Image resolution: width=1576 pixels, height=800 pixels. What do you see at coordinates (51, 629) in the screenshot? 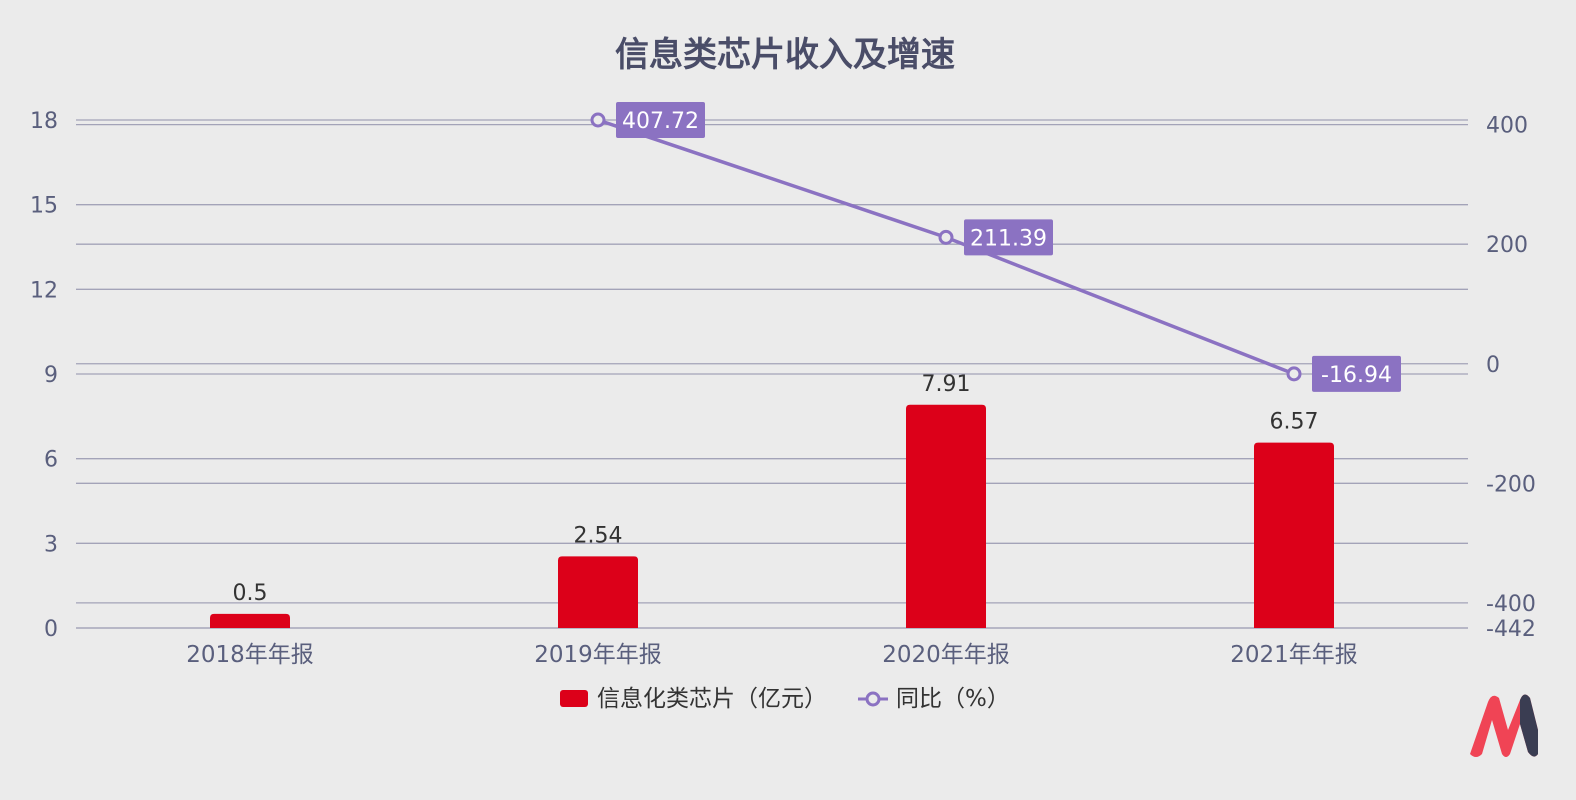
I see `left-tick-label: 0` at bounding box center [51, 629].